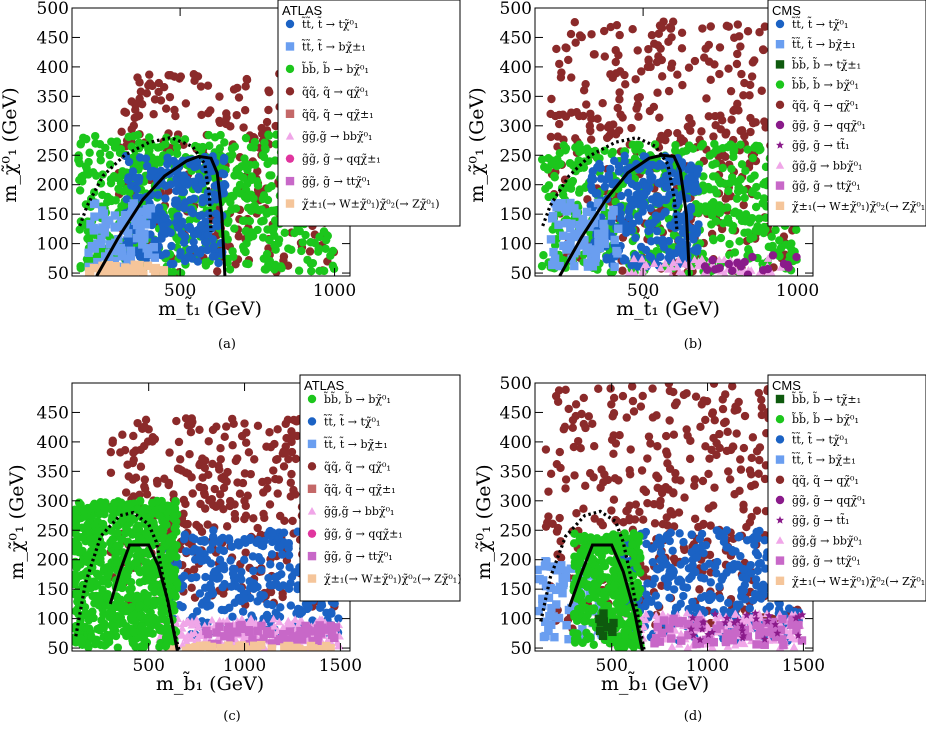 The height and width of the screenshot is (735, 926). I want to click on legend-marker, so click(290, 91).